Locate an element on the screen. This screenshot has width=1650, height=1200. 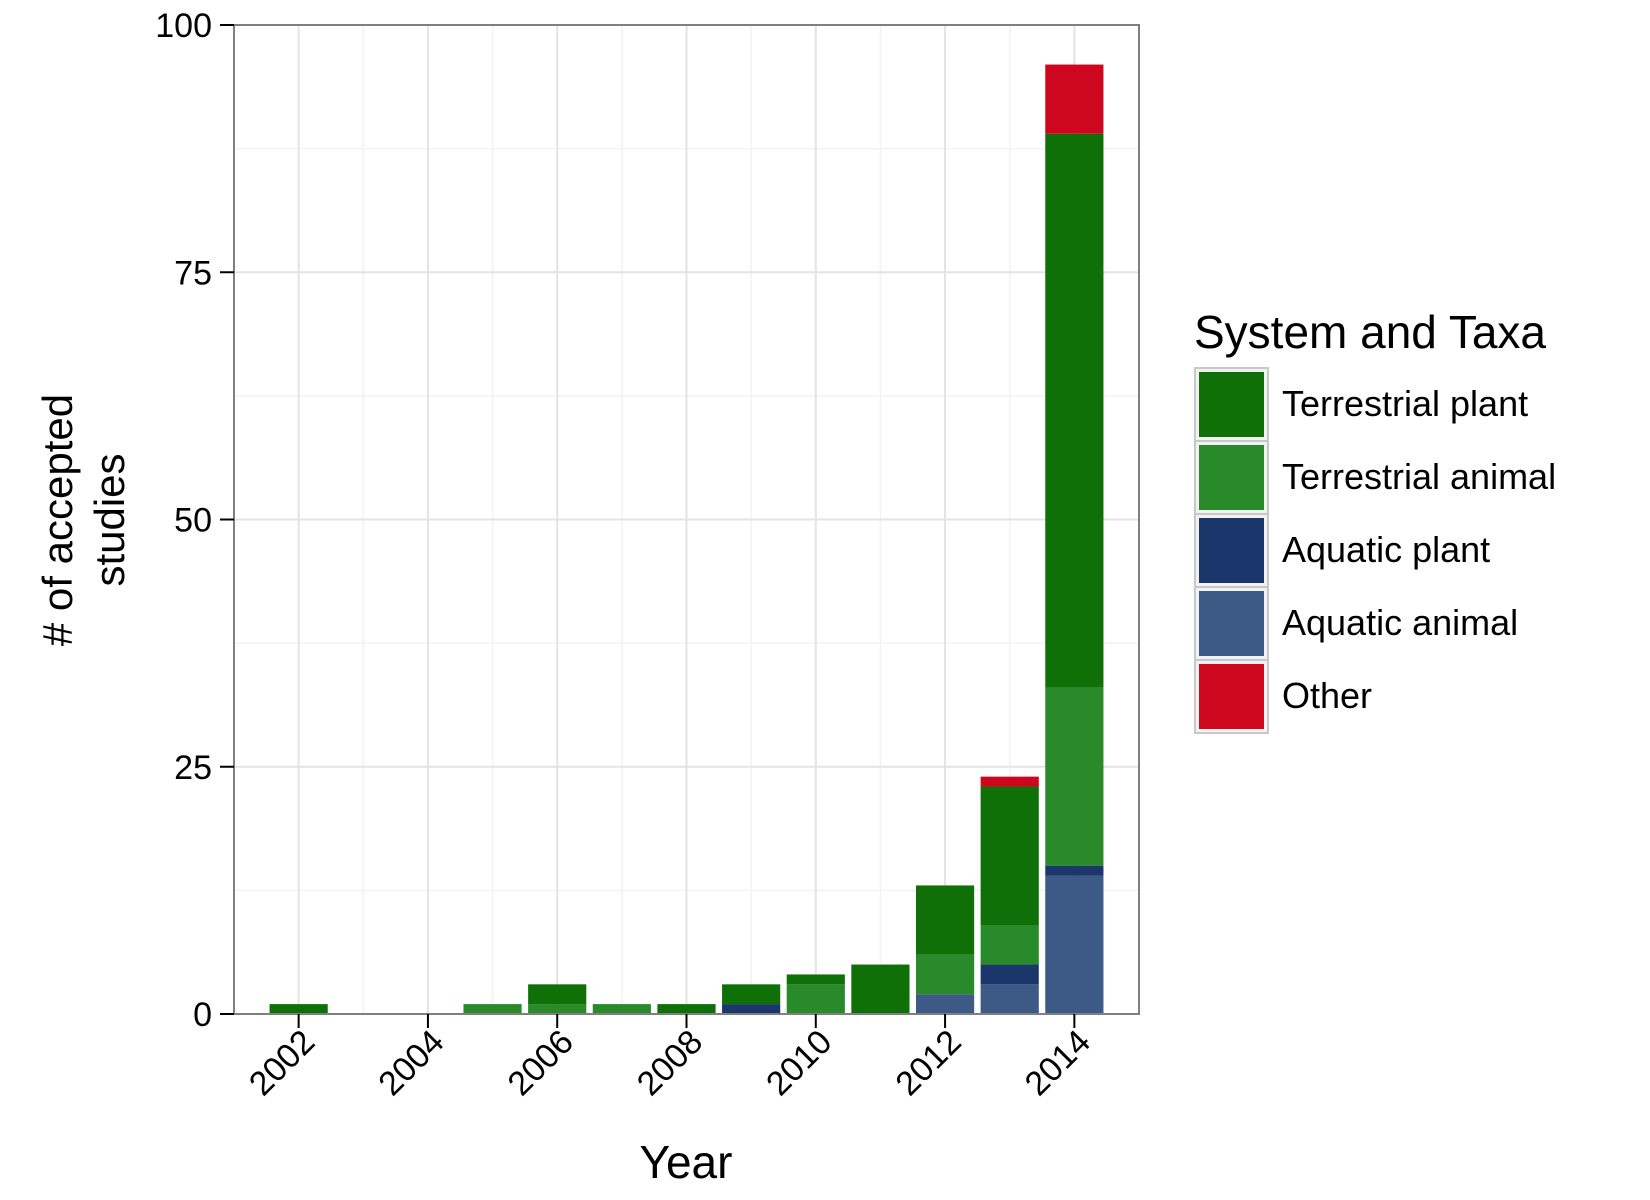
legend-swatch-aquatic-plant is located at coordinates (1231, 550).